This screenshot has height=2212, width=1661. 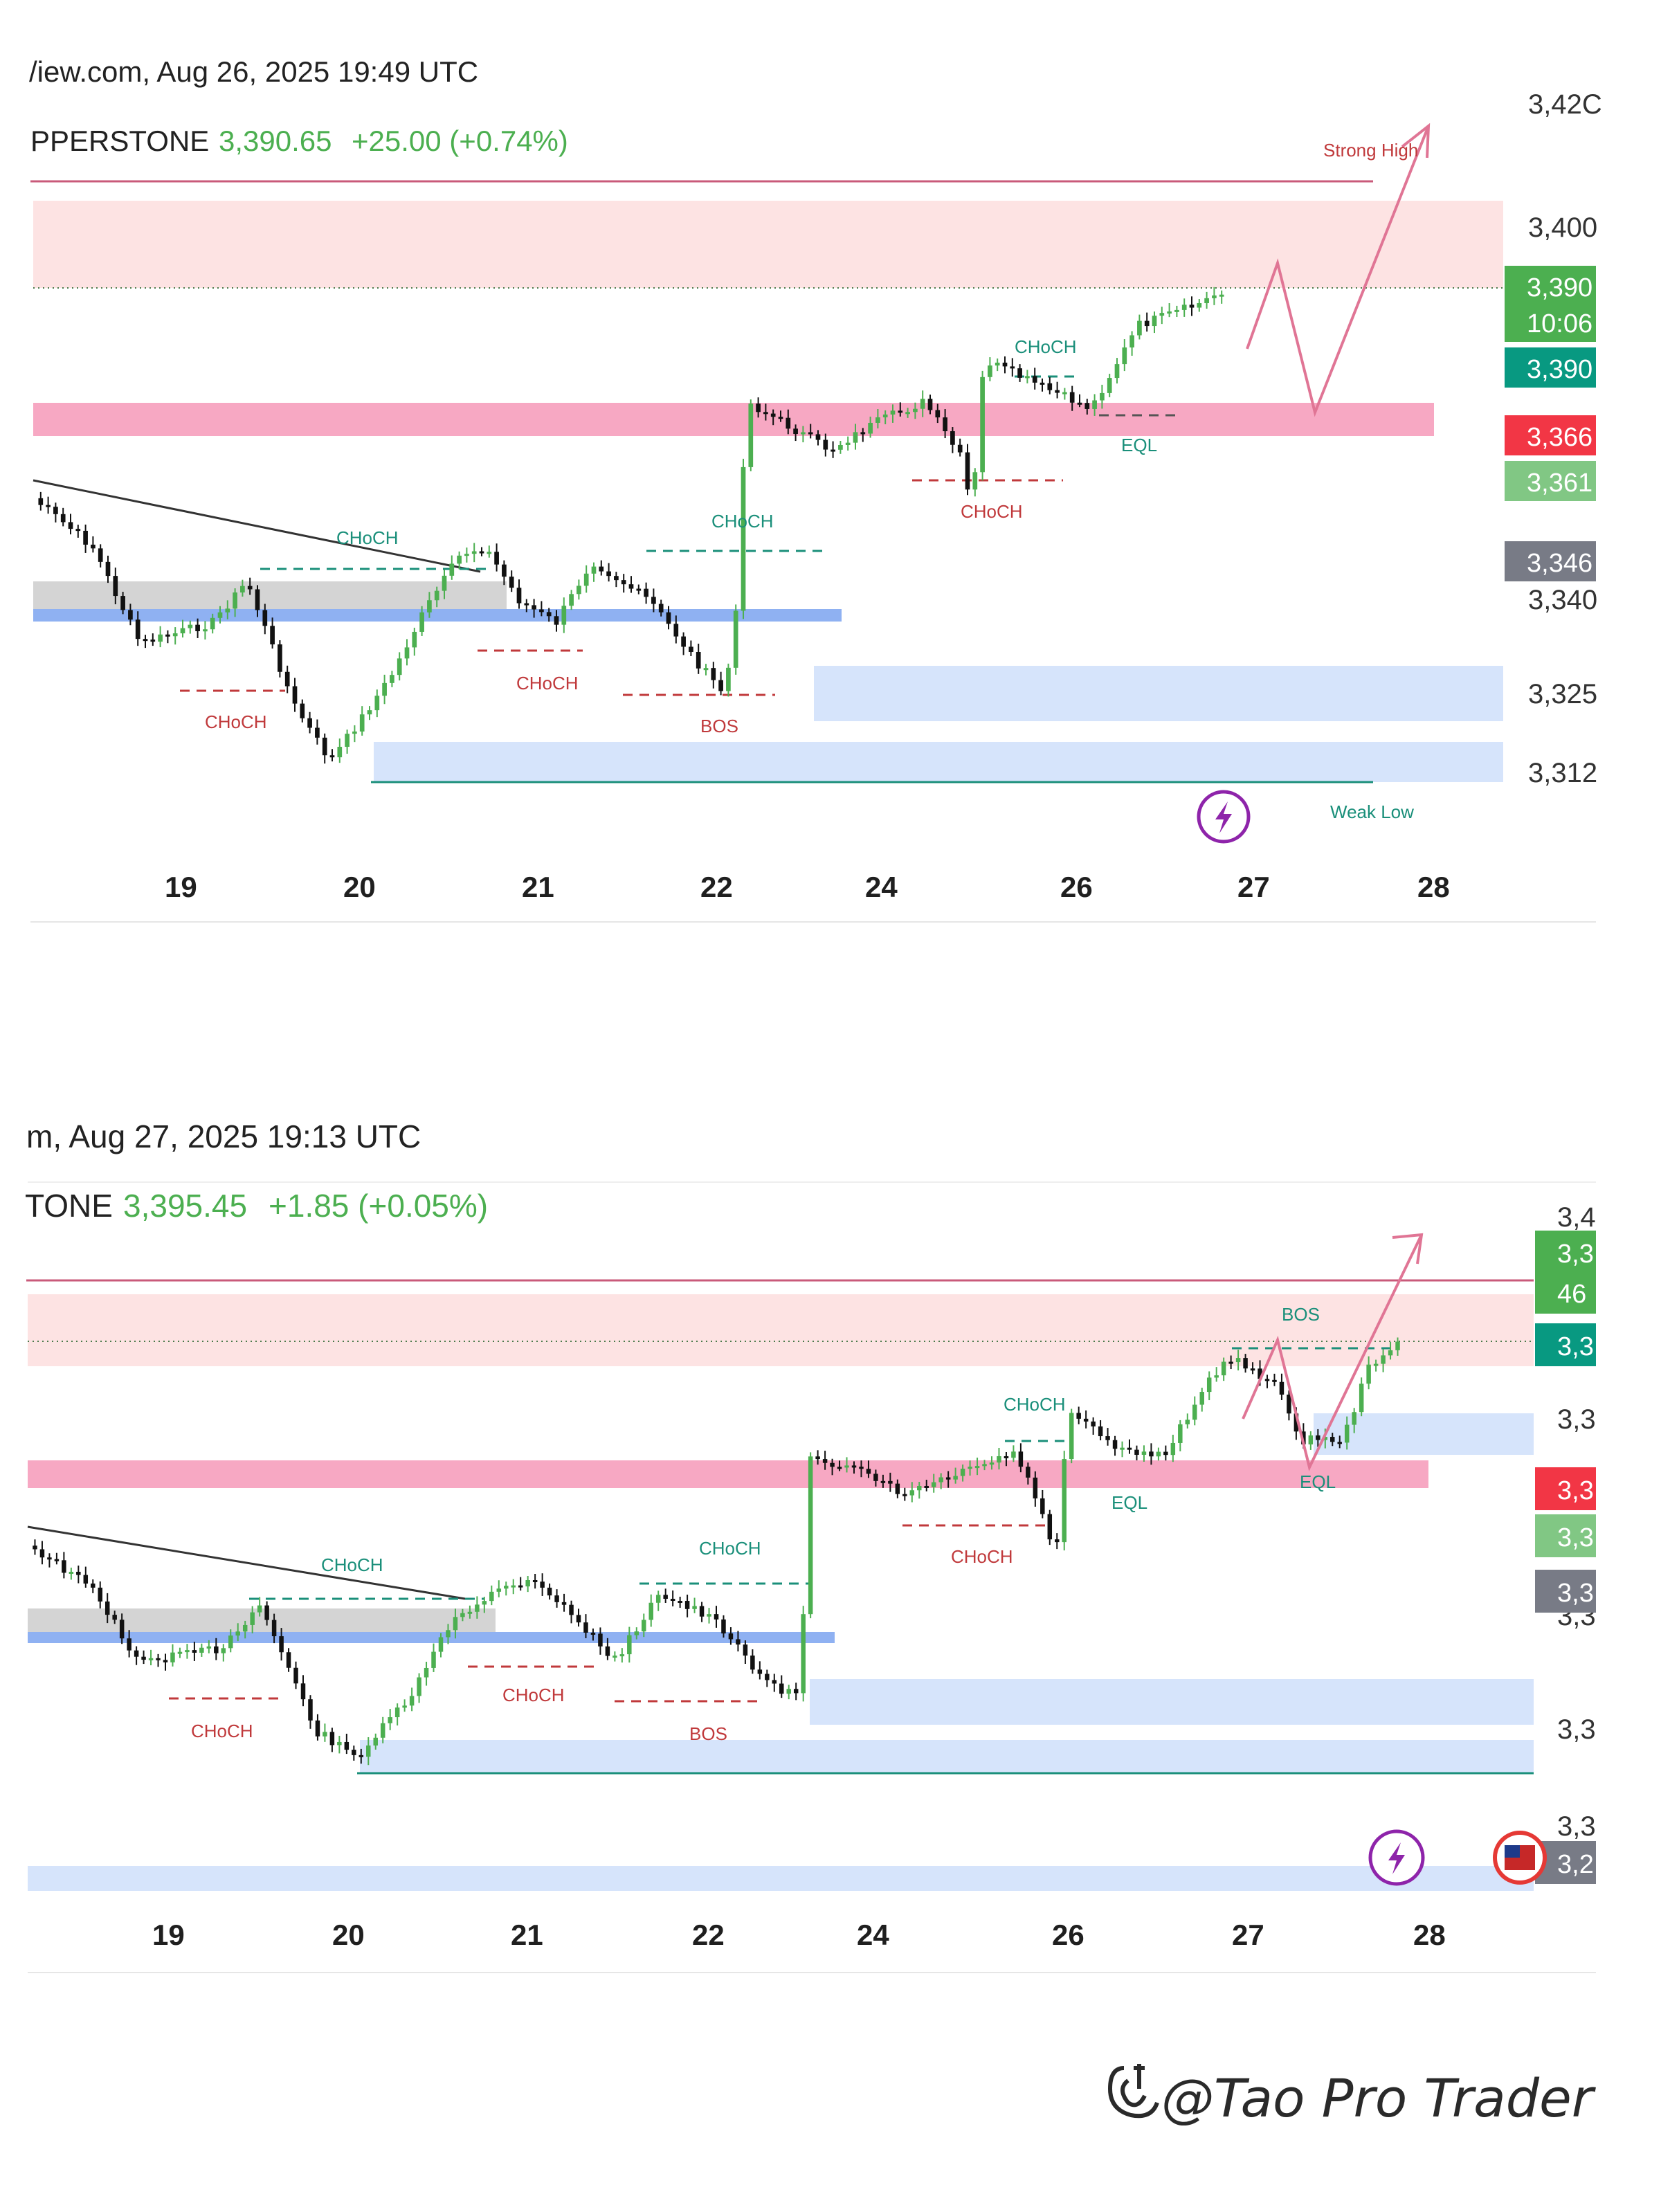 I want to click on x-axis-label: 22, so click(x=708, y=1935).